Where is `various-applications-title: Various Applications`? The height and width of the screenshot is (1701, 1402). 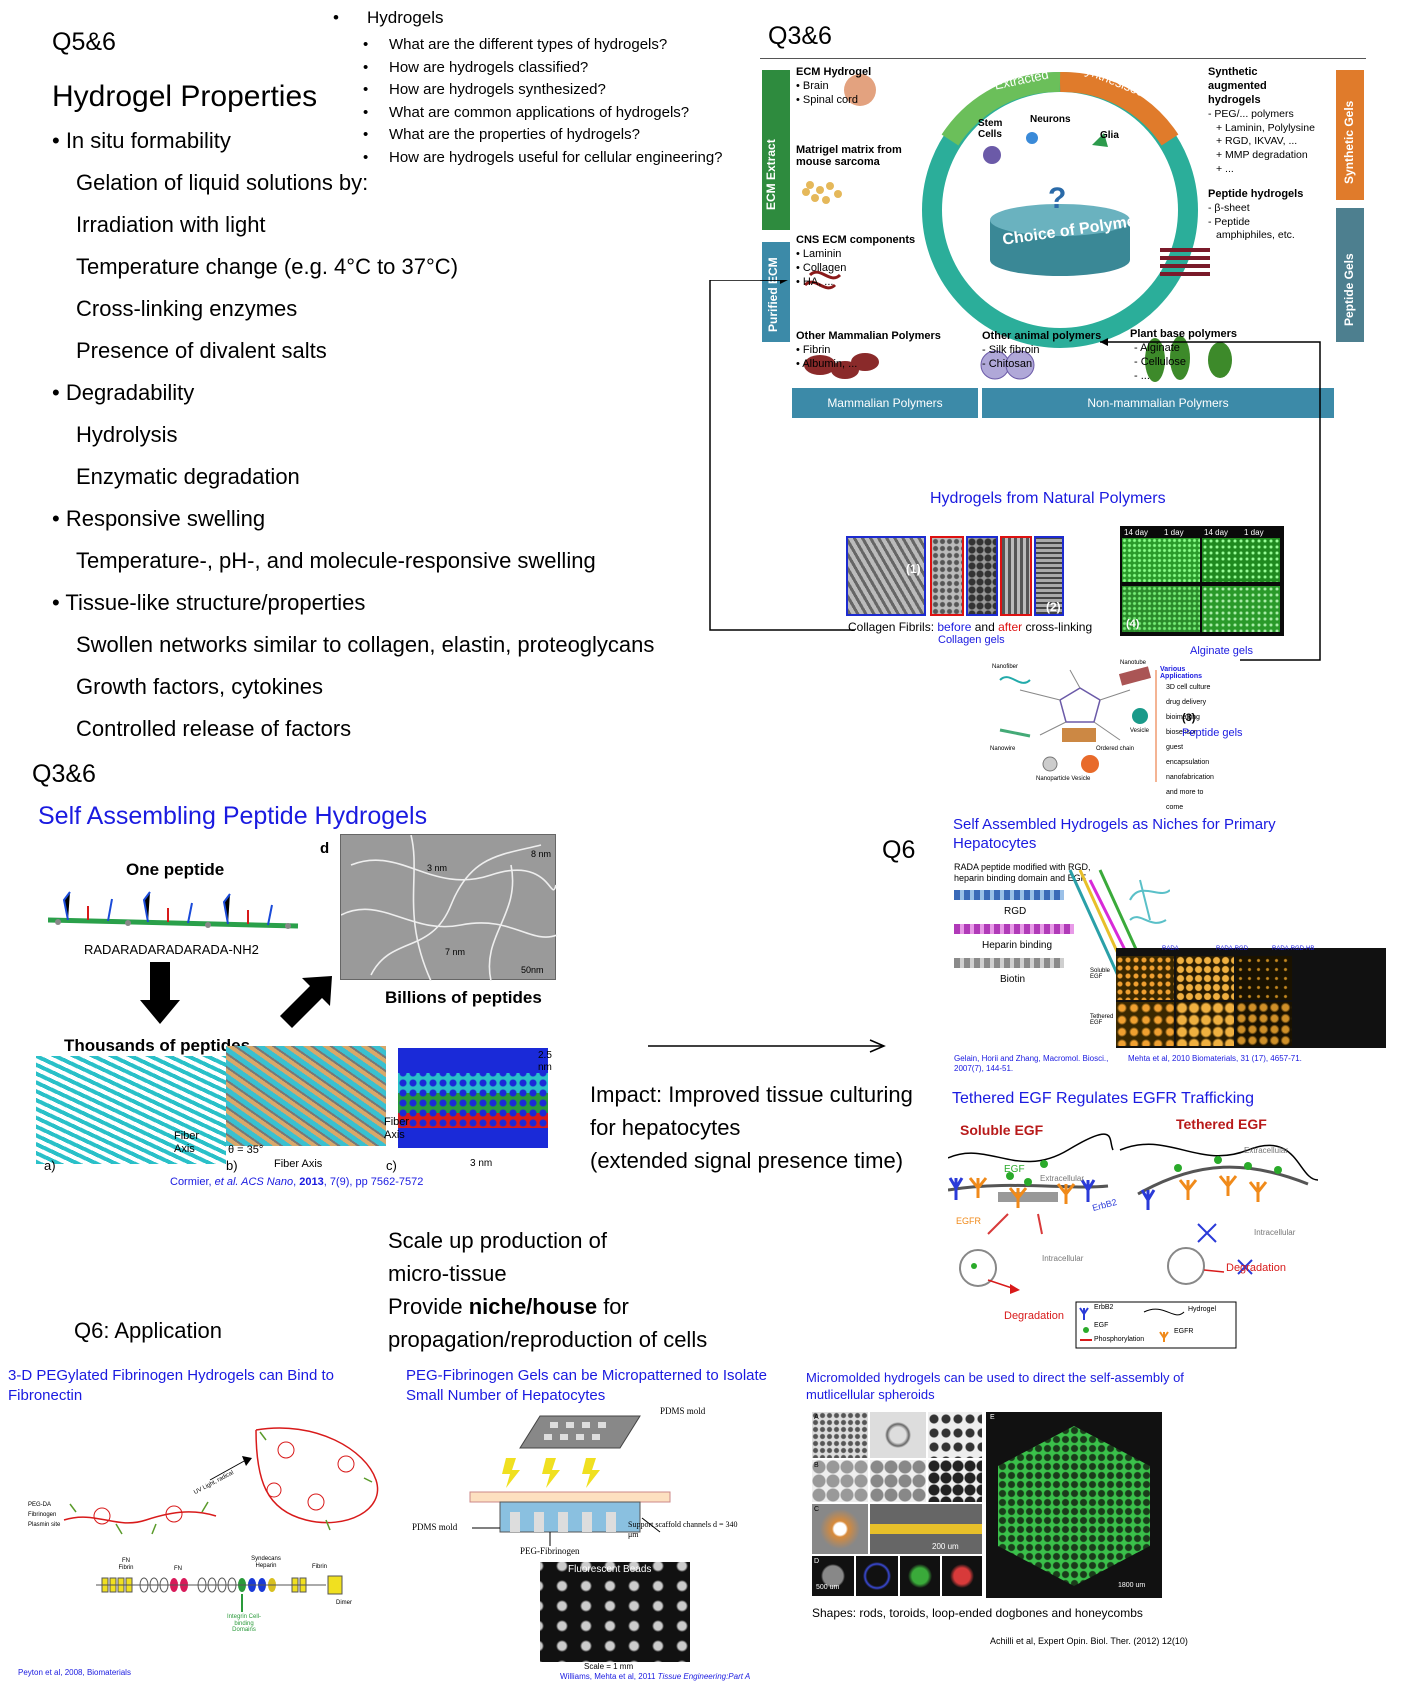 various-applications-title: Various Applications is located at coordinates (1181, 673).